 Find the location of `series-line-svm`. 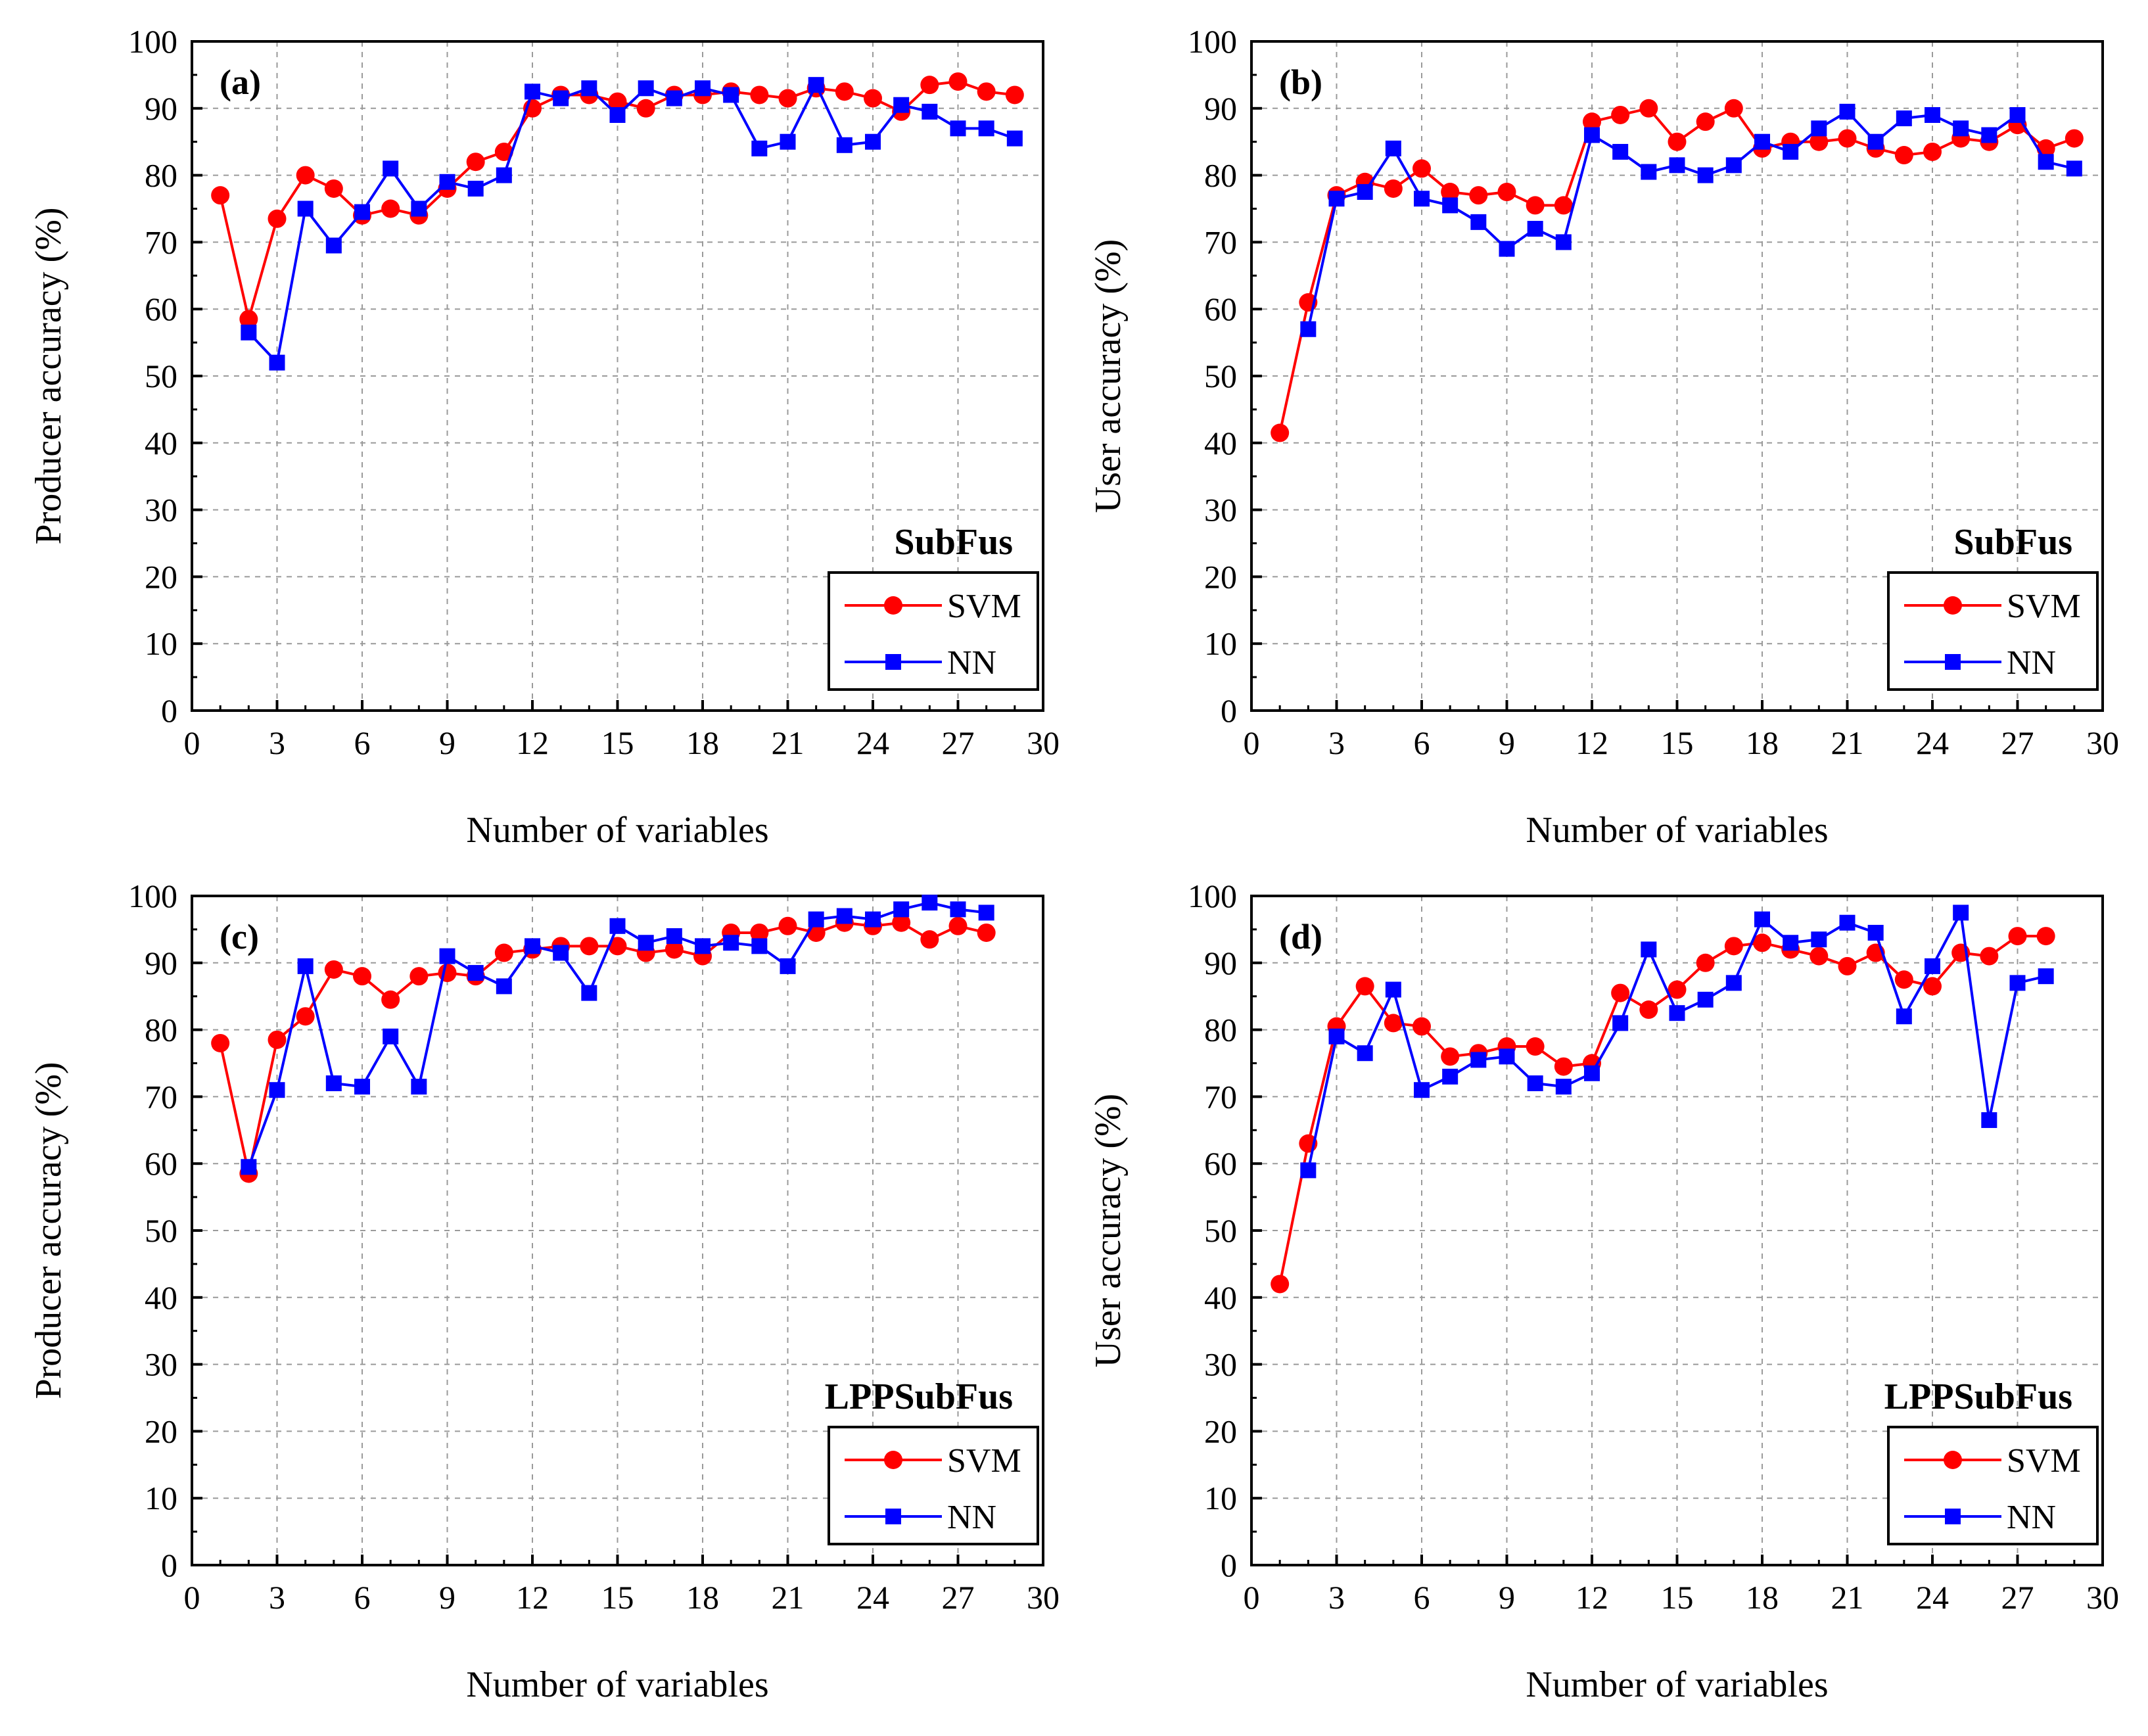

series-line-svm is located at coordinates (1662, 1109).